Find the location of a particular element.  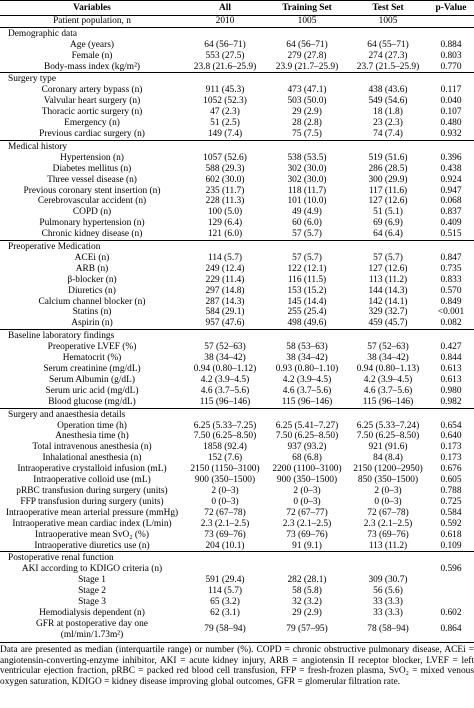

cell: 0.173 is located at coordinates (451, 458).